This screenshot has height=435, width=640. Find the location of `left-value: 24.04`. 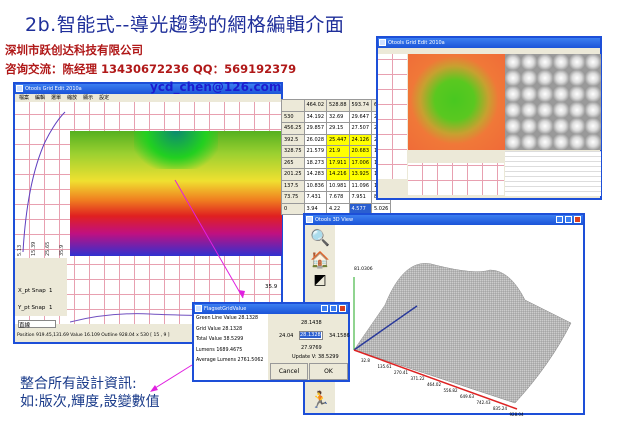

left-value: 24.04 is located at coordinates (286, 336).